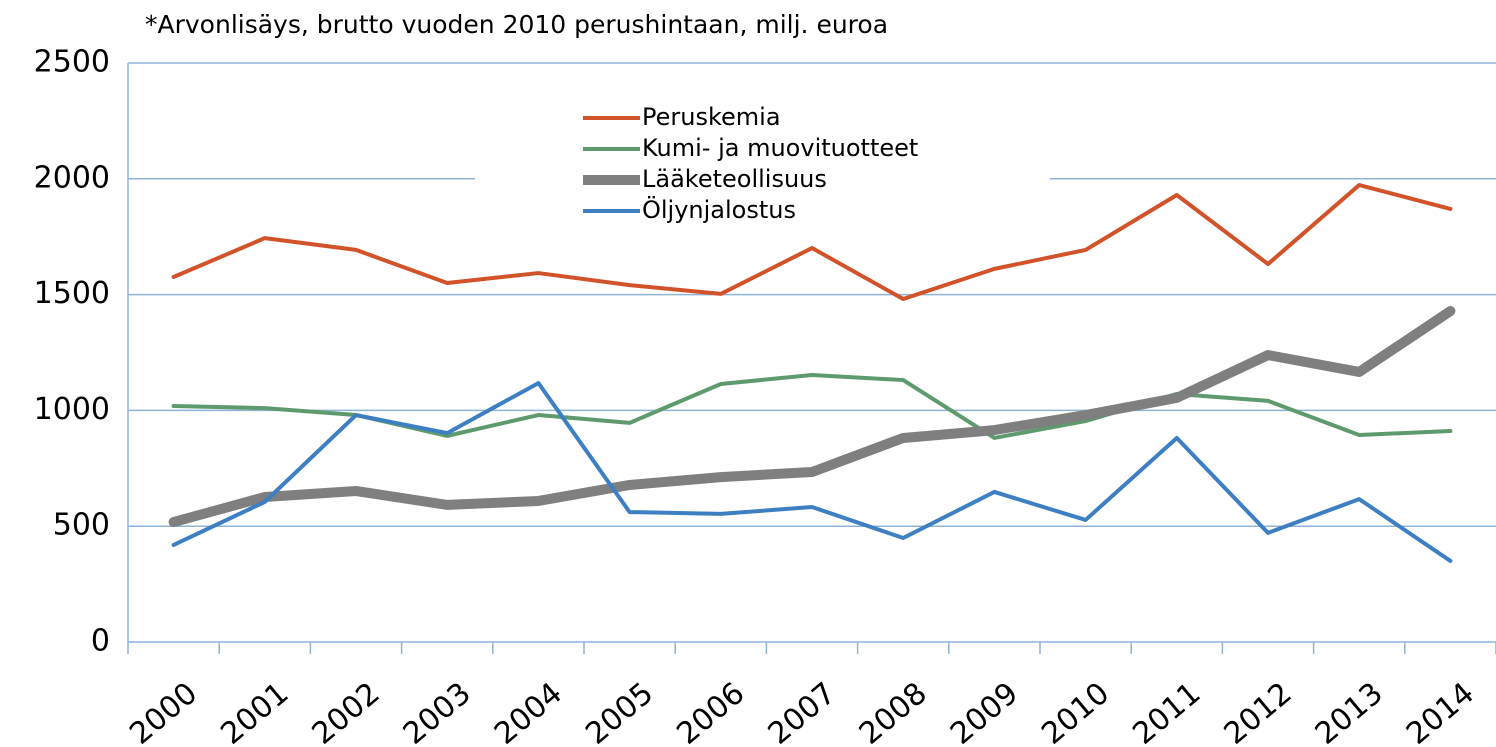 The width and height of the screenshot is (1496, 747). What do you see at coordinates (72, 409) in the screenshot?
I see `y-tick-label: 1000` at bounding box center [72, 409].